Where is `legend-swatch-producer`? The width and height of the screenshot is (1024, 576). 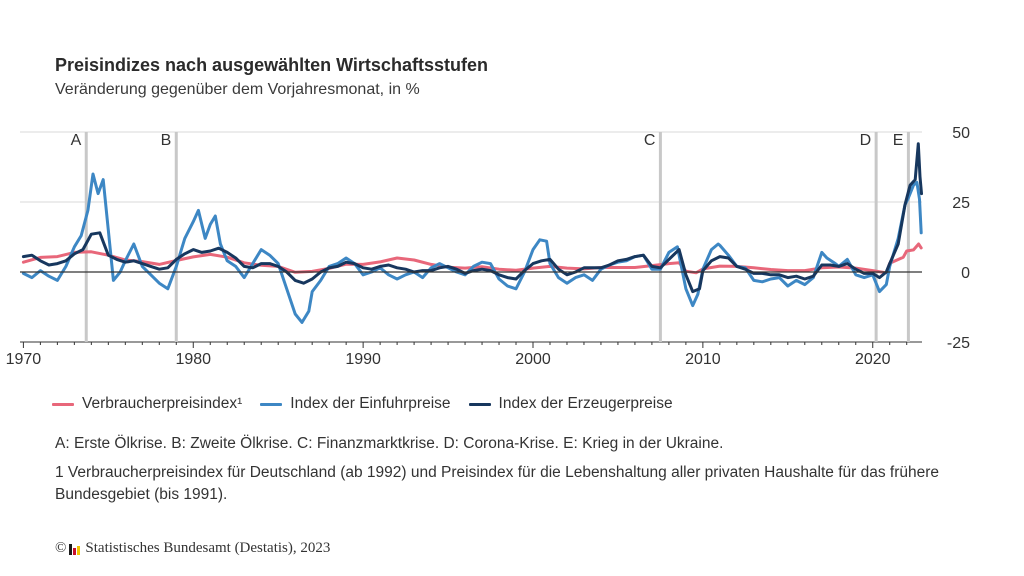
legend-swatch-producer is located at coordinates (479, 404).